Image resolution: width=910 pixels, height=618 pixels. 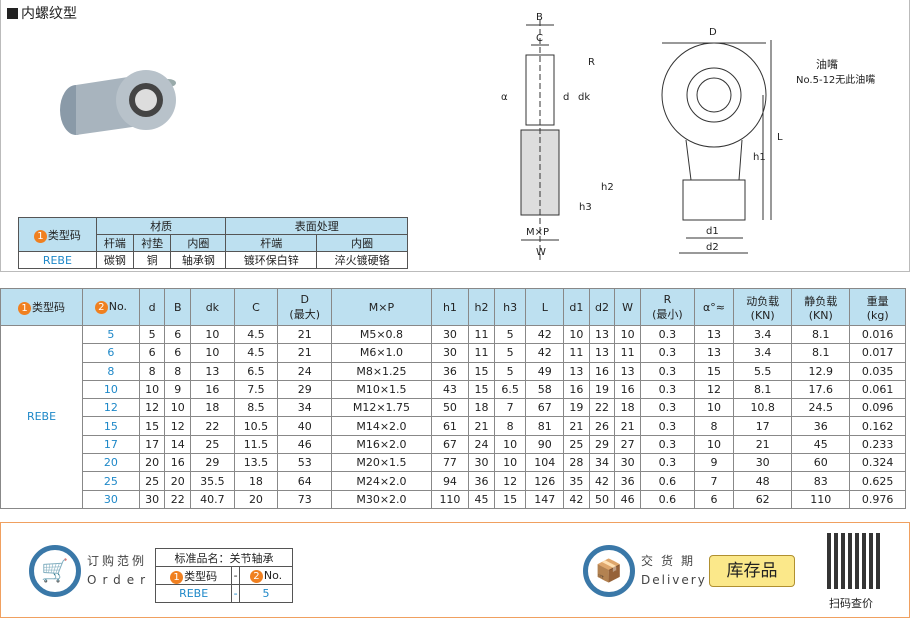 What do you see at coordinates (674, 570) in the screenshot?
I see `delivery-title: 交货期 Delivery` at bounding box center [674, 570].